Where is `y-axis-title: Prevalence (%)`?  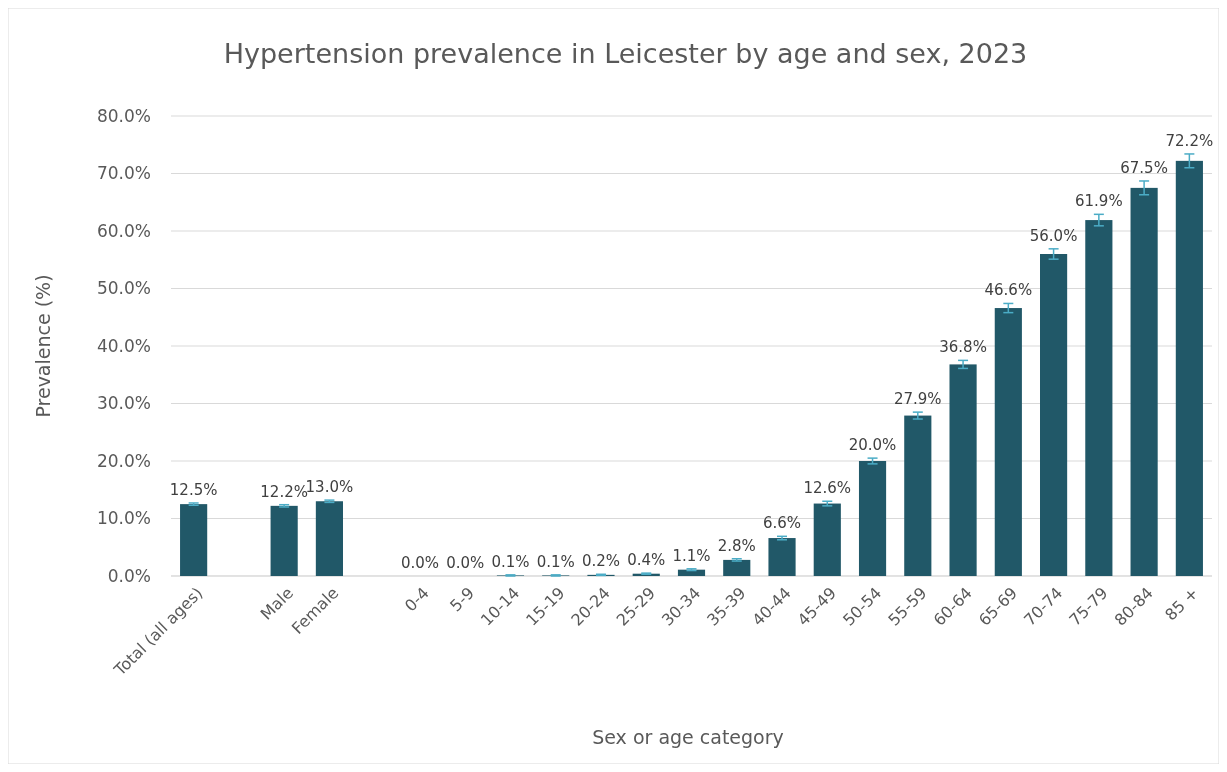 y-axis-title: Prevalence (%) is located at coordinates (43, 346).